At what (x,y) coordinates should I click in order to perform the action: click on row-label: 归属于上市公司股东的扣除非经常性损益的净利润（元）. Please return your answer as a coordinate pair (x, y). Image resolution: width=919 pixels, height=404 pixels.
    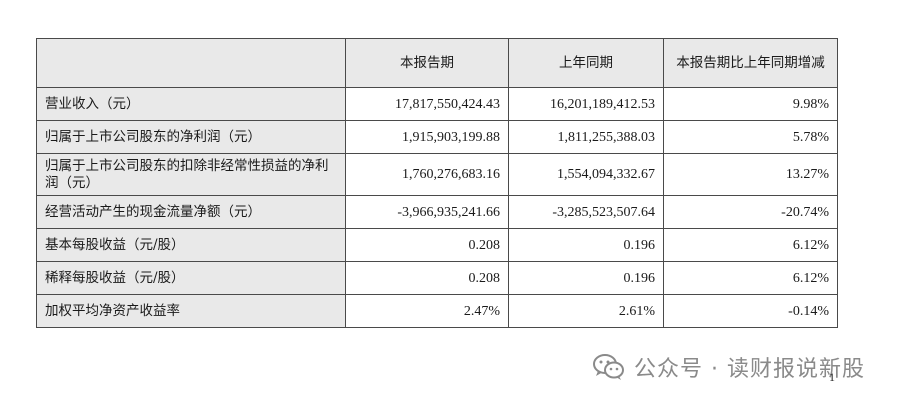
    Looking at the image, I should click on (191, 174).